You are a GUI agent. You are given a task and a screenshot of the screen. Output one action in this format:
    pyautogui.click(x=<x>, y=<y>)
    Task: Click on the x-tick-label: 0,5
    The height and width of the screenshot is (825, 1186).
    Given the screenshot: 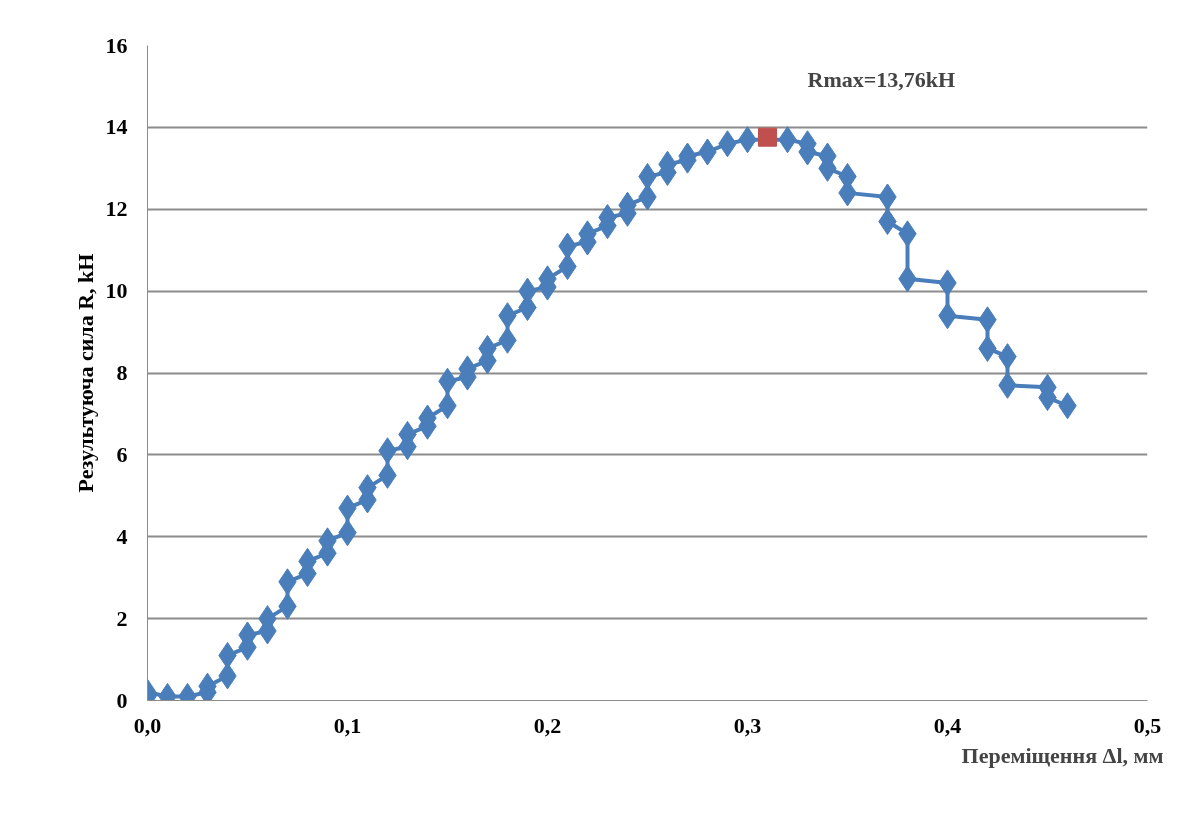 What is the action you would take?
    pyautogui.click(x=1147, y=725)
    